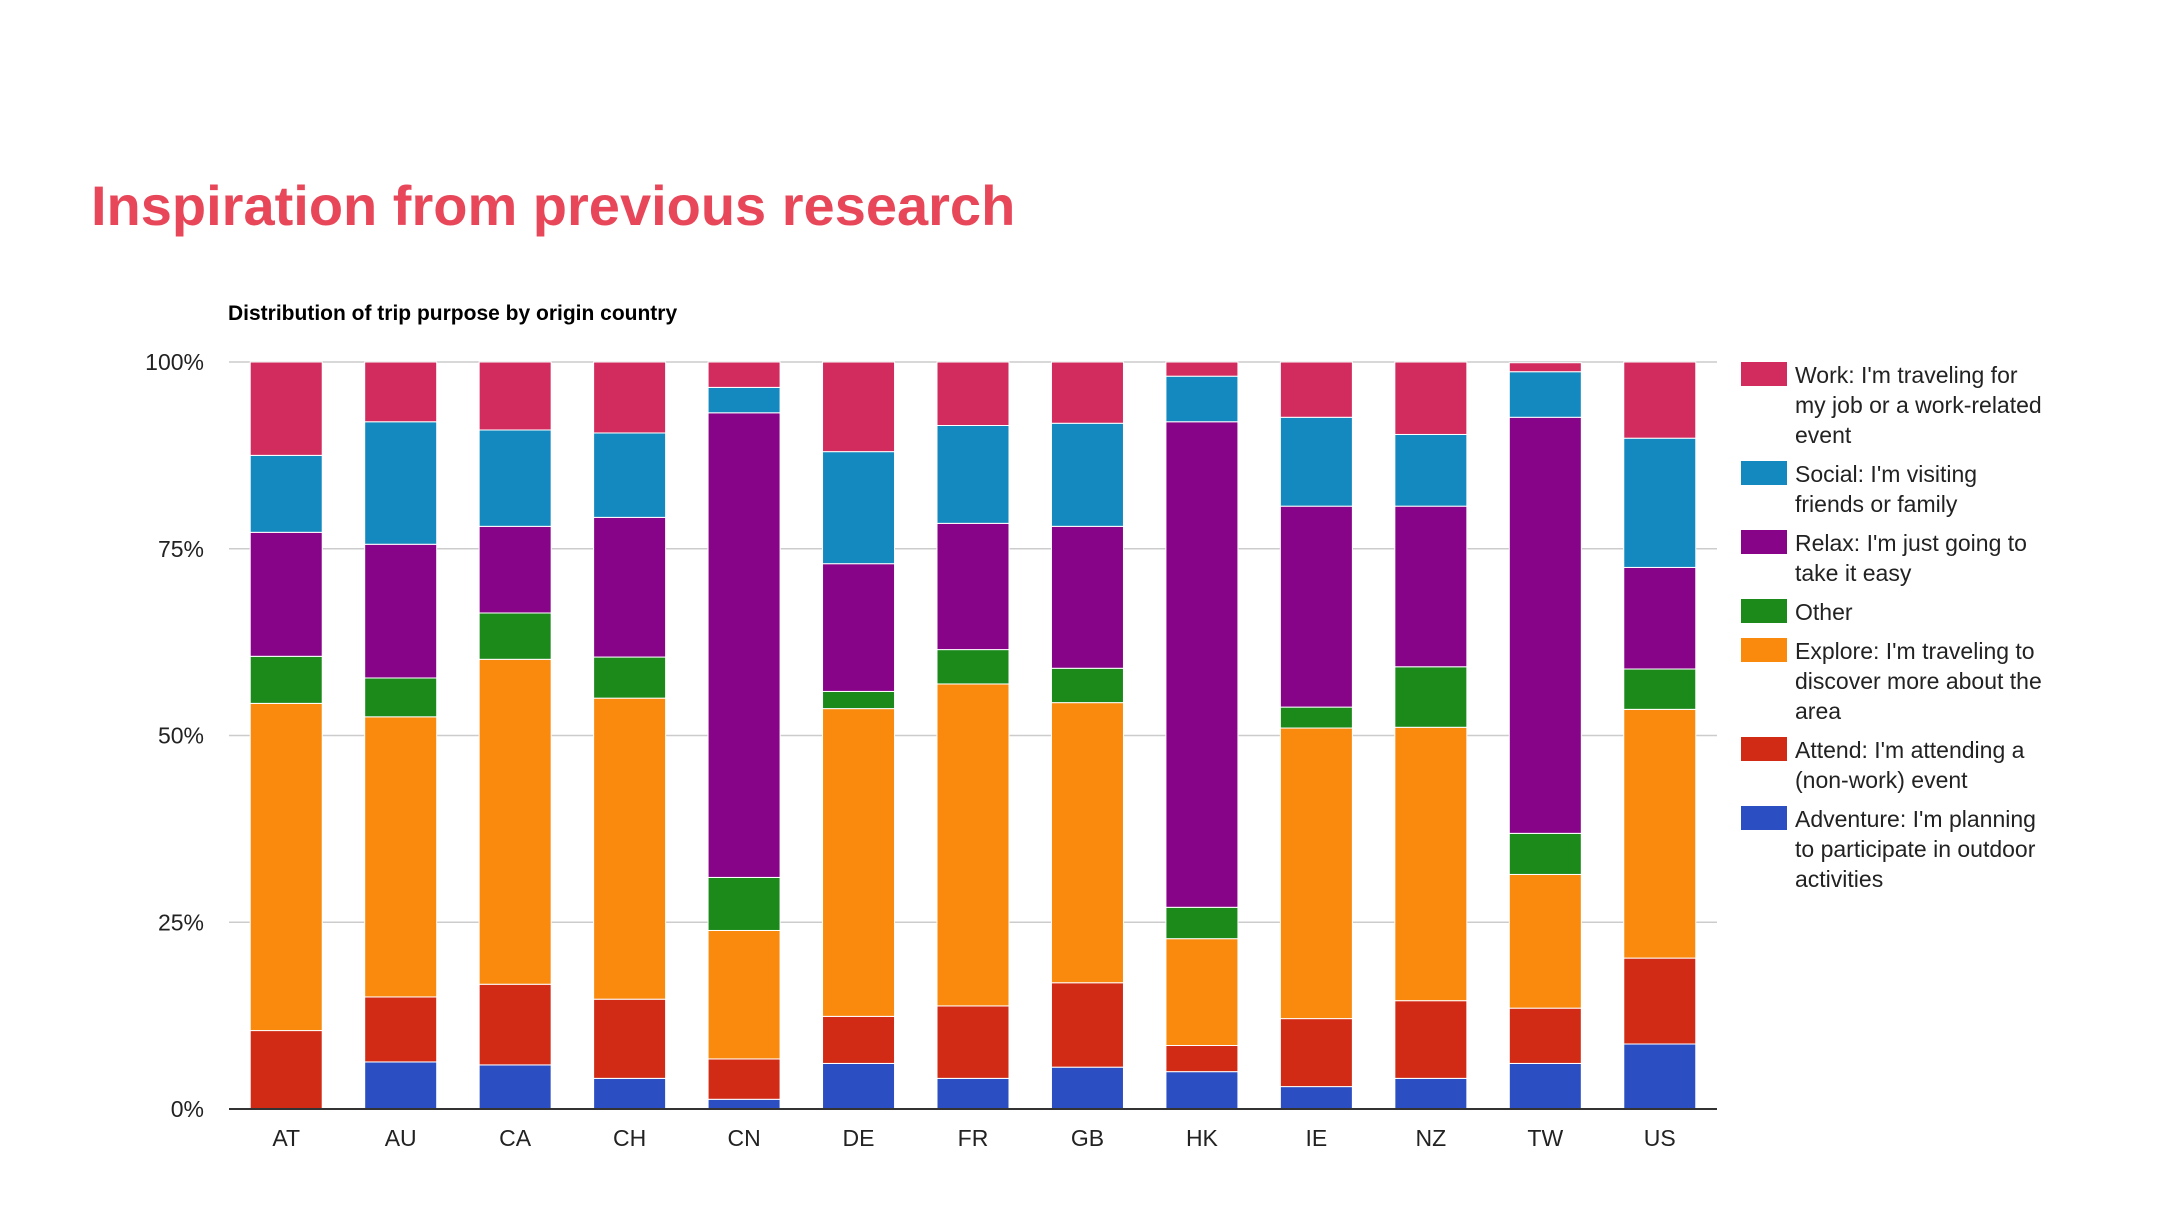  I want to click on legend-swatch-adventure, so click(1764, 818).